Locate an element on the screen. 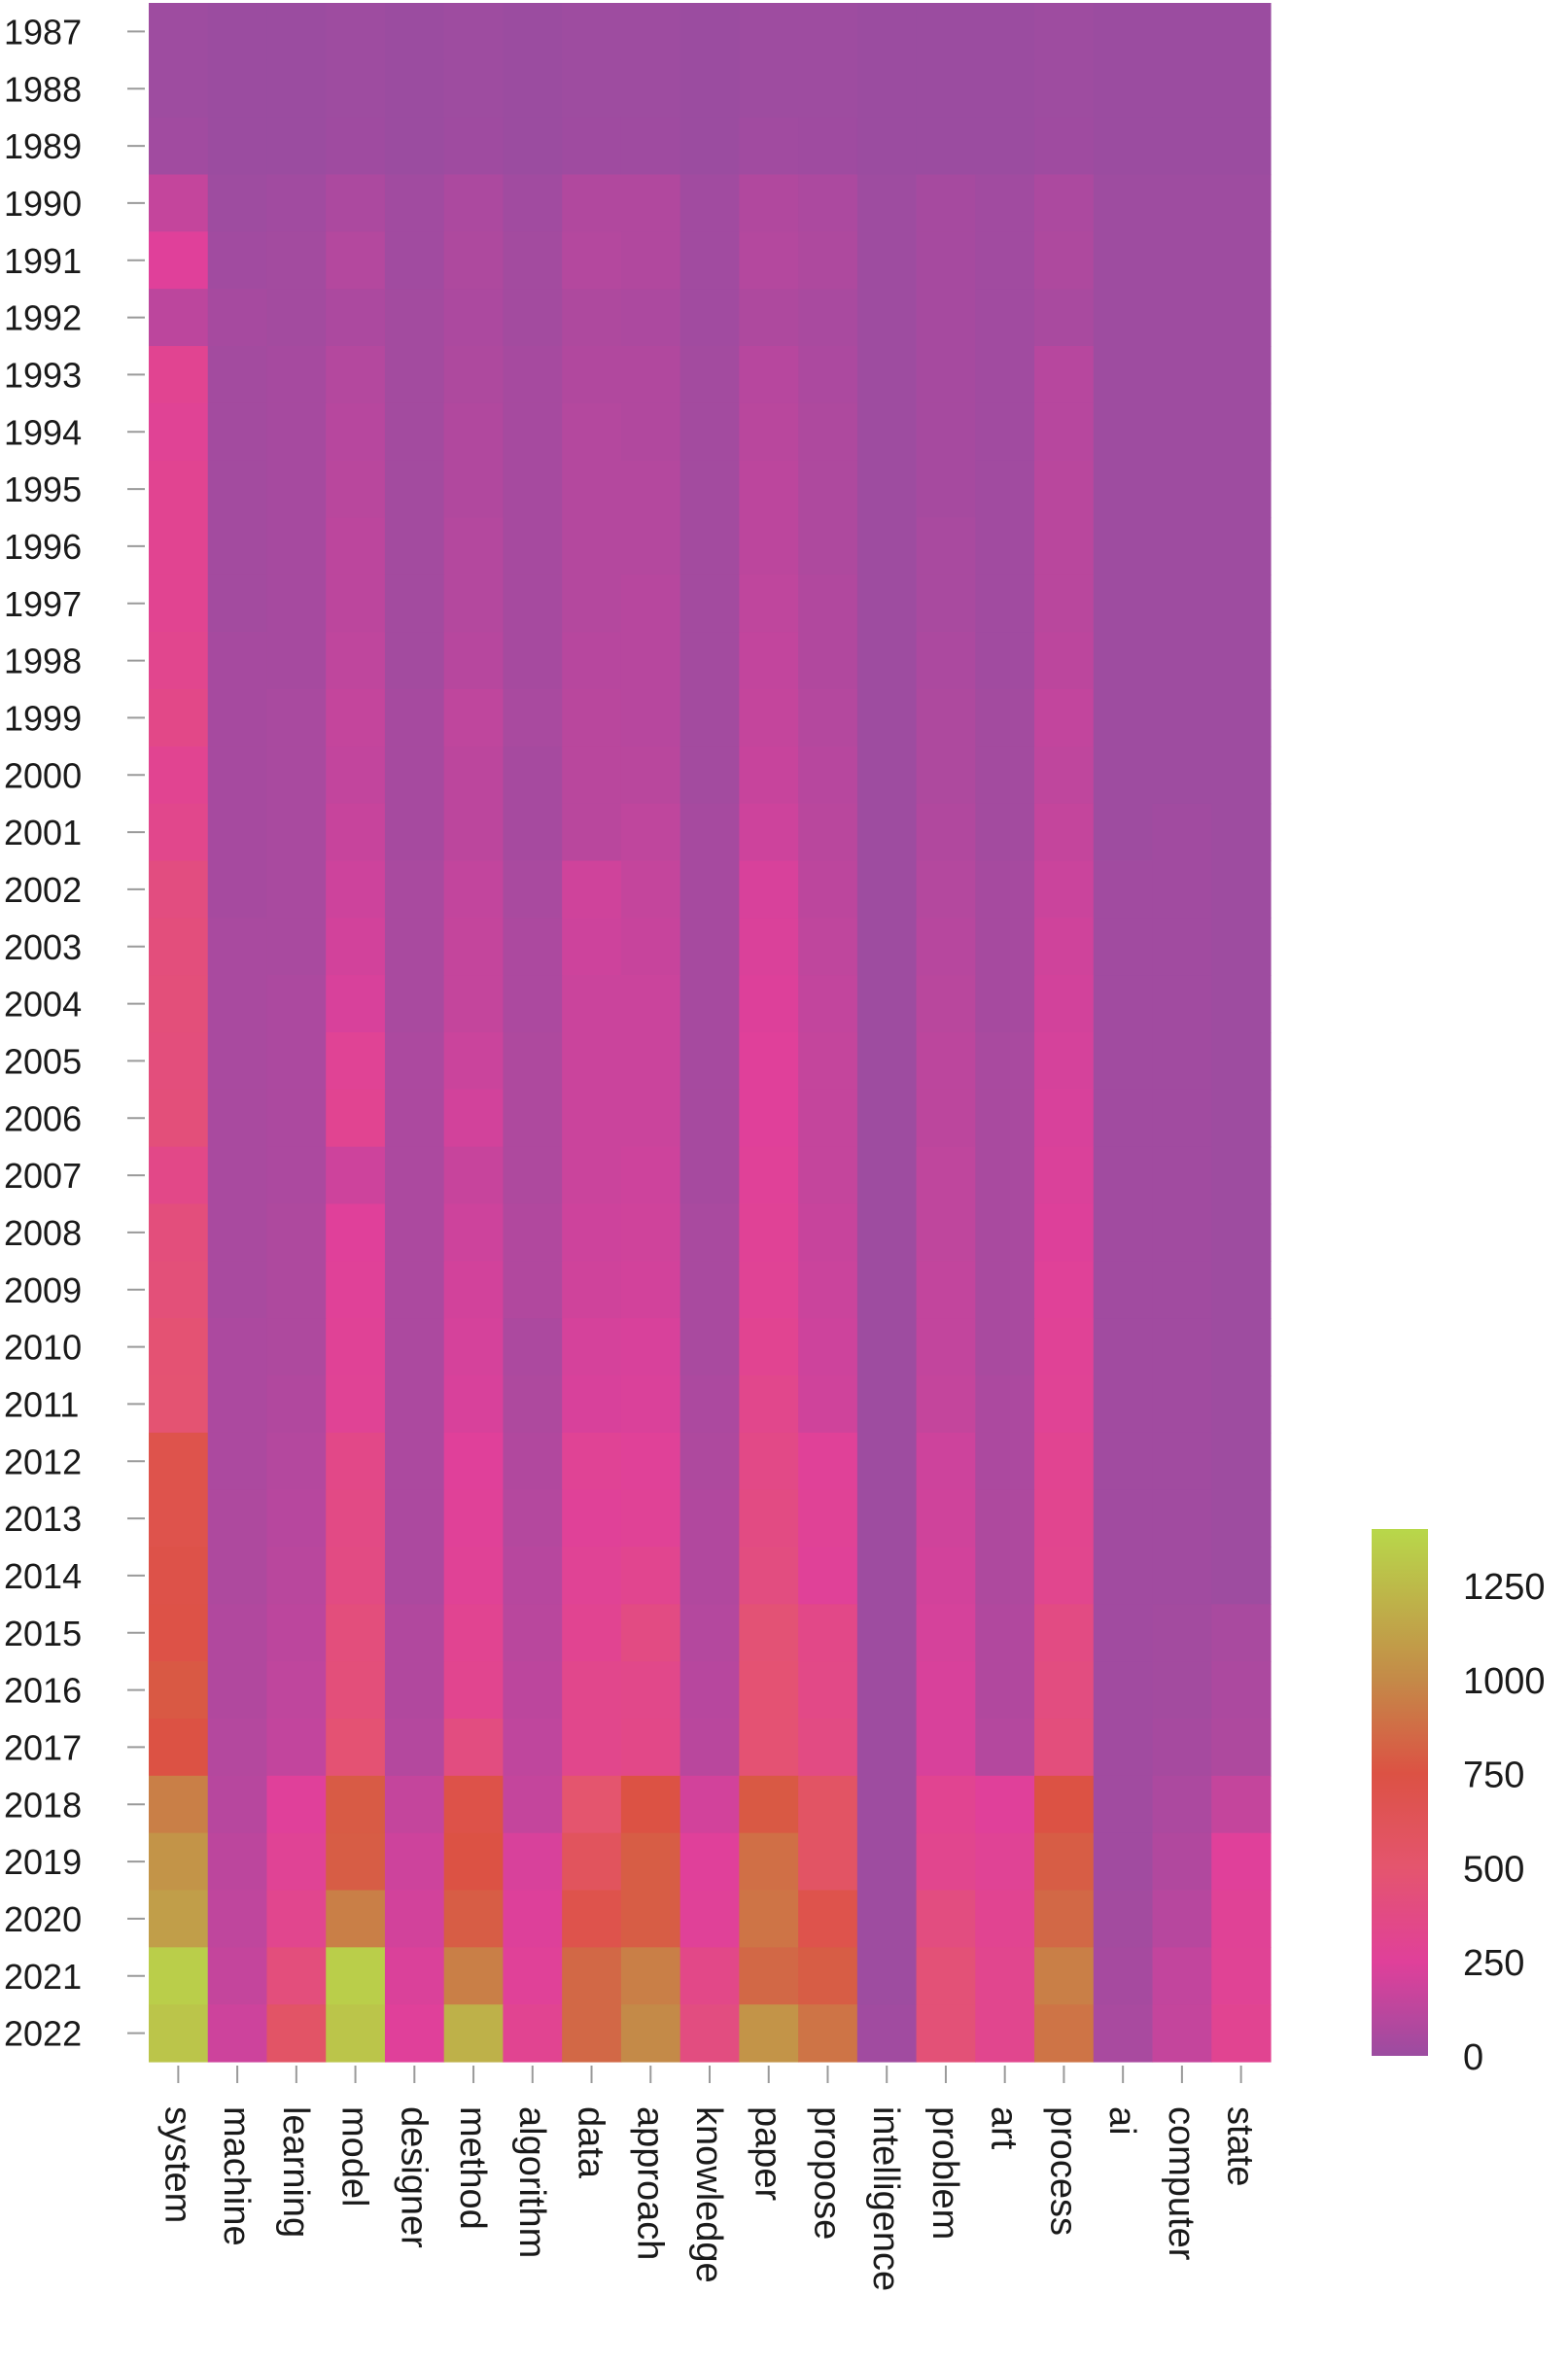 The image size is (1568, 2364). y-tick-label-2022: 2022 is located at coordinates (43, 2034).